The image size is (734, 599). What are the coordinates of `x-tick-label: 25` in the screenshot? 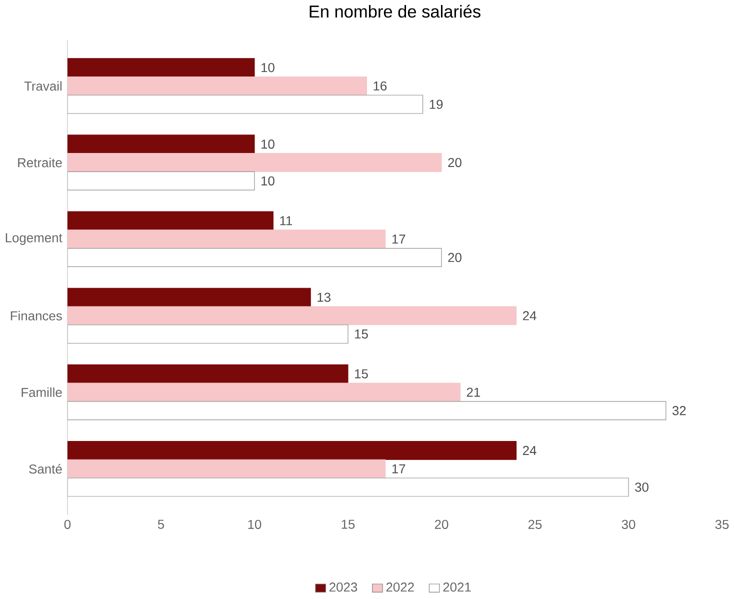 It's located at (535, 524).